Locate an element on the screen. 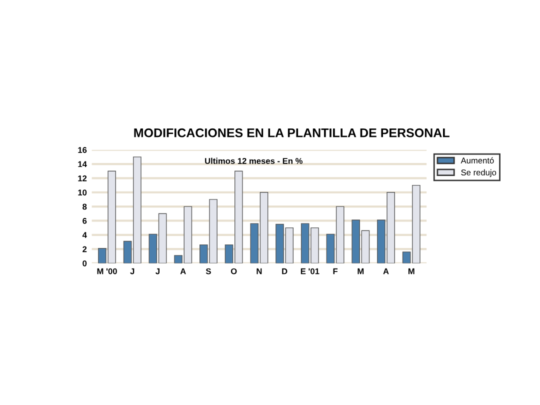 Image resolution: width=540 pixels, height=405 pixels. legend-label: Se redujo is located at coordinates (478, 173).